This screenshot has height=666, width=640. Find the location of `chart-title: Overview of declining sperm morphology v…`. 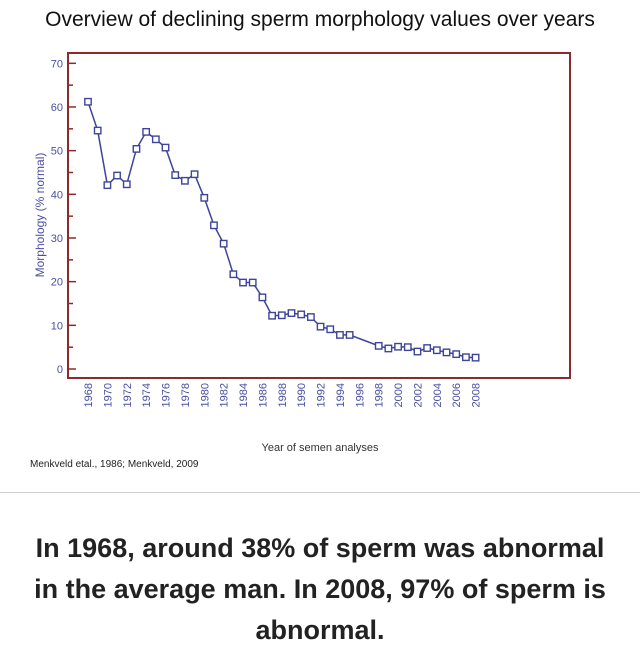

chart-title: Overview of declining sperm morphology v… is located at coordinates (320, 19).